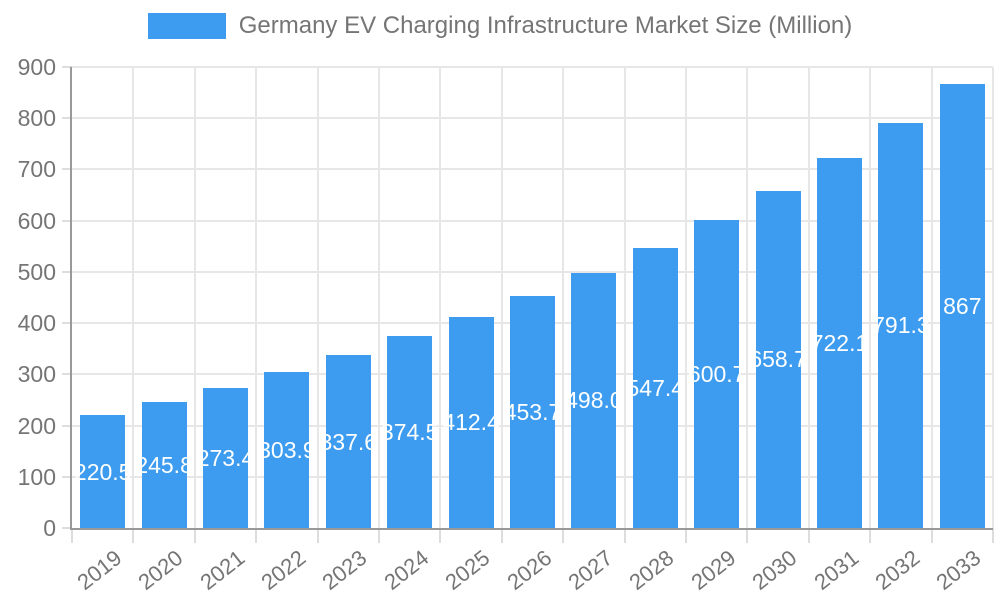  Describe the element at coordinates (36, 374) in the screenshot. I see `y-axis-label: 300` at that location.